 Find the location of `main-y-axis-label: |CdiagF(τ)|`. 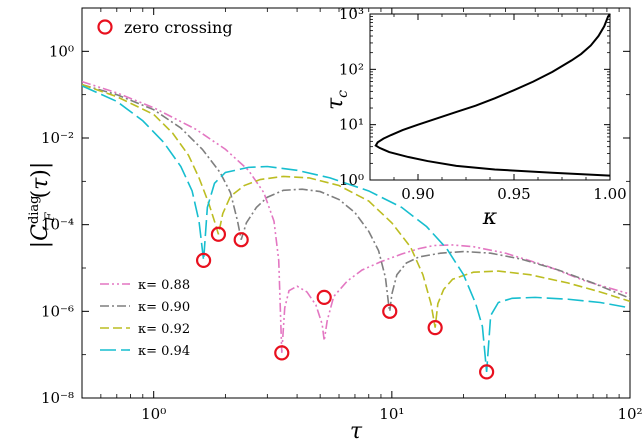

main-y-axis-label: |CdiagF(τ)| is located at coordinates (42, 205).